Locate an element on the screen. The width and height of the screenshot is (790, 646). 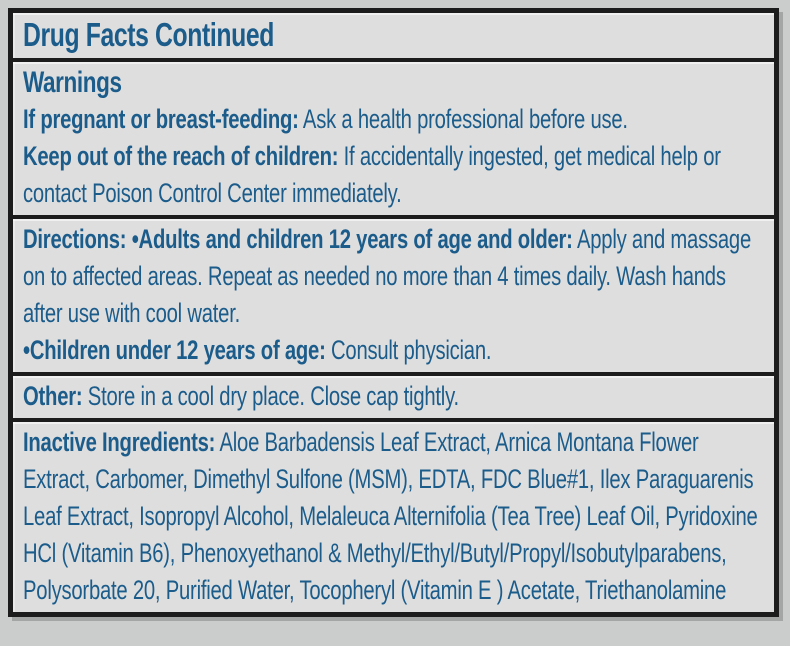
inactive-ingredients-label: Inactive Ingredients: is located at coordinates (119, 442).